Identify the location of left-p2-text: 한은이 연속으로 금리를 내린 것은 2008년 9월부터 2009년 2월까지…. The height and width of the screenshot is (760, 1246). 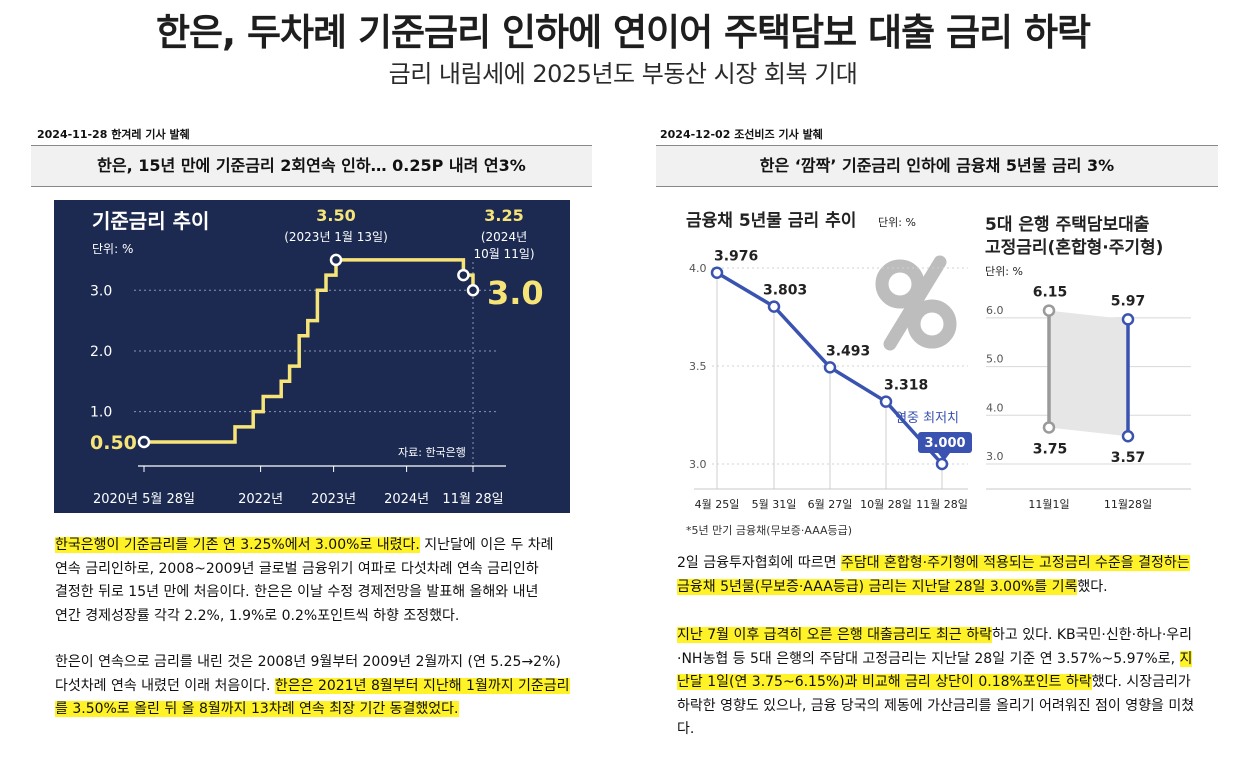
(308, 674).